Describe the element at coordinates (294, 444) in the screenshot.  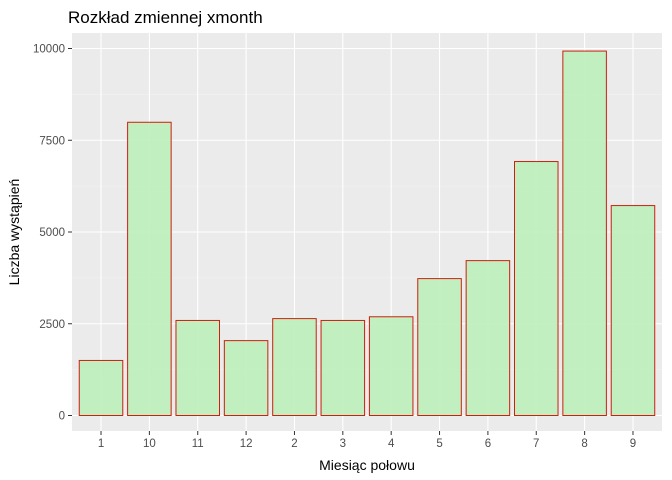
I see `x-tick-label: 2` at that location.